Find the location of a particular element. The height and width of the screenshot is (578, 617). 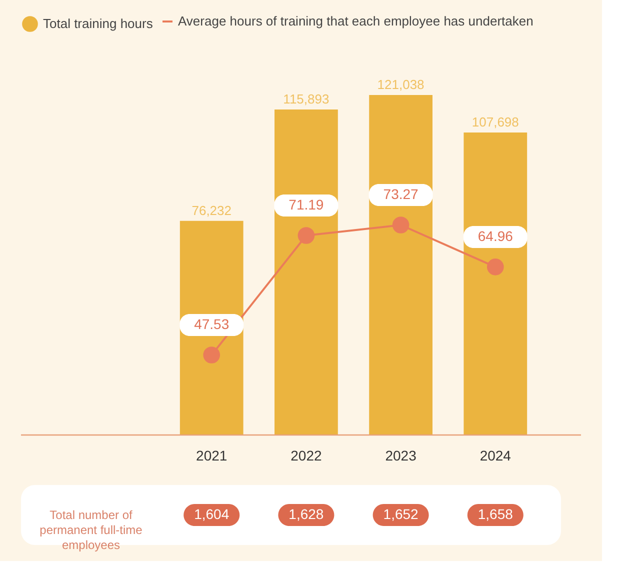

x-tick-label: 2021 is located at coordinates (212, 456).